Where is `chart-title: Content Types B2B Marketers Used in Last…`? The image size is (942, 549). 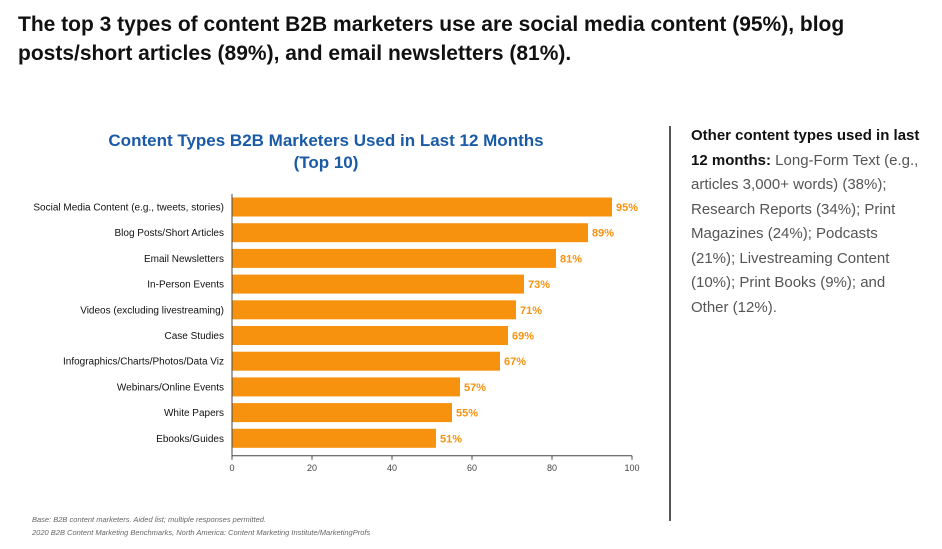
chart-title: Content Types B2B Marketers Used in Last… is located at coordinates (326, 152).